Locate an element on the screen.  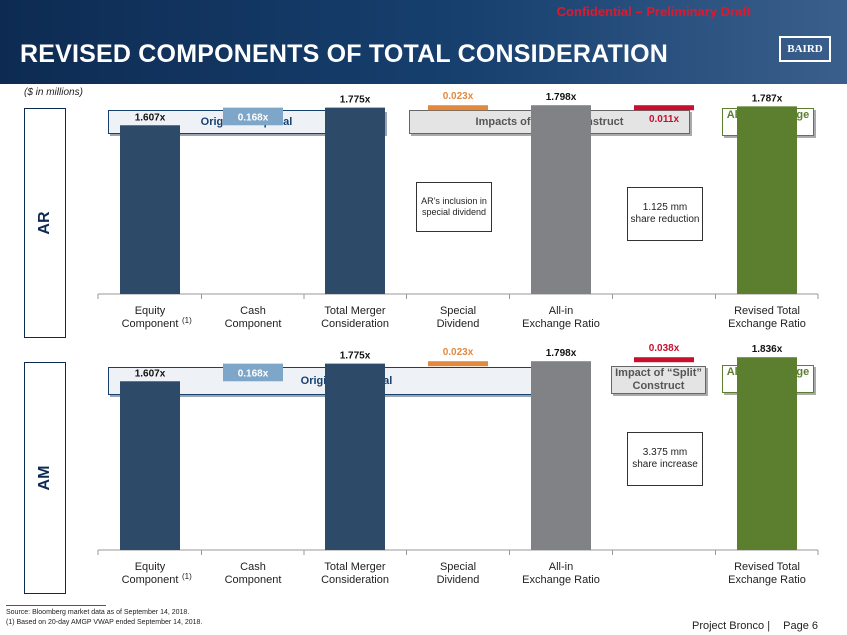
ar-bar-label-2: 0.168x is located at coordinates (253, 117).